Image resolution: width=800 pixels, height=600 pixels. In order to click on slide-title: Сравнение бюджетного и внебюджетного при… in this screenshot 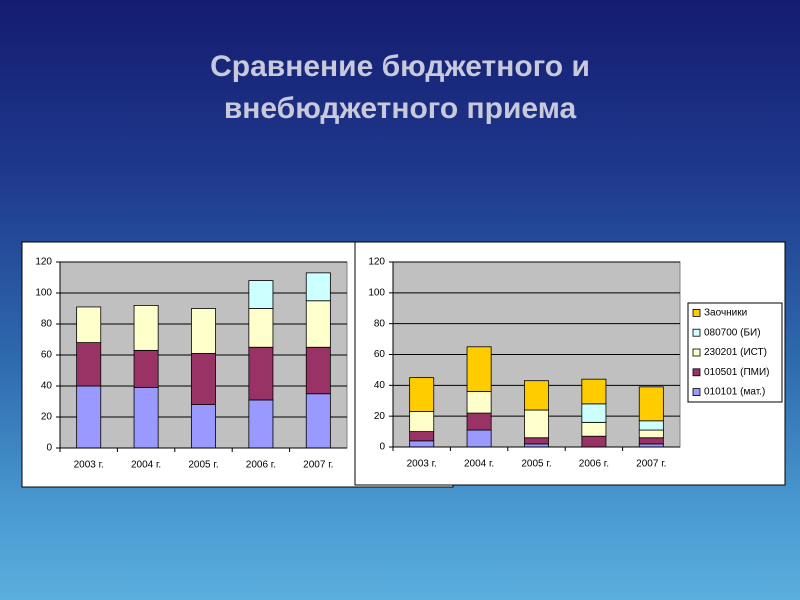, I will do `click(400, 87)`.